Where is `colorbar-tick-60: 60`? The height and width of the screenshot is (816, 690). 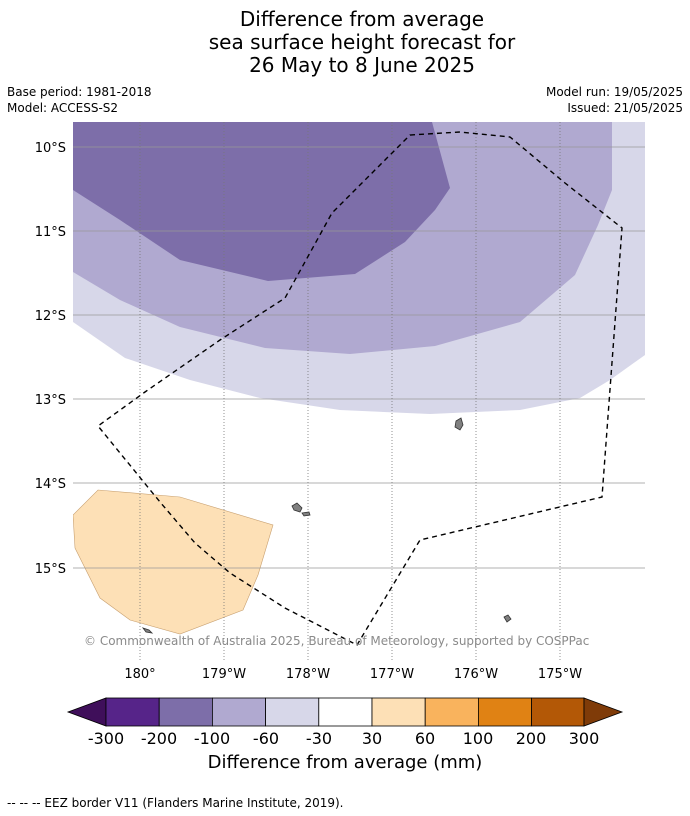 colorbar-tick-60: 60 is located at coordinates (425, 738).